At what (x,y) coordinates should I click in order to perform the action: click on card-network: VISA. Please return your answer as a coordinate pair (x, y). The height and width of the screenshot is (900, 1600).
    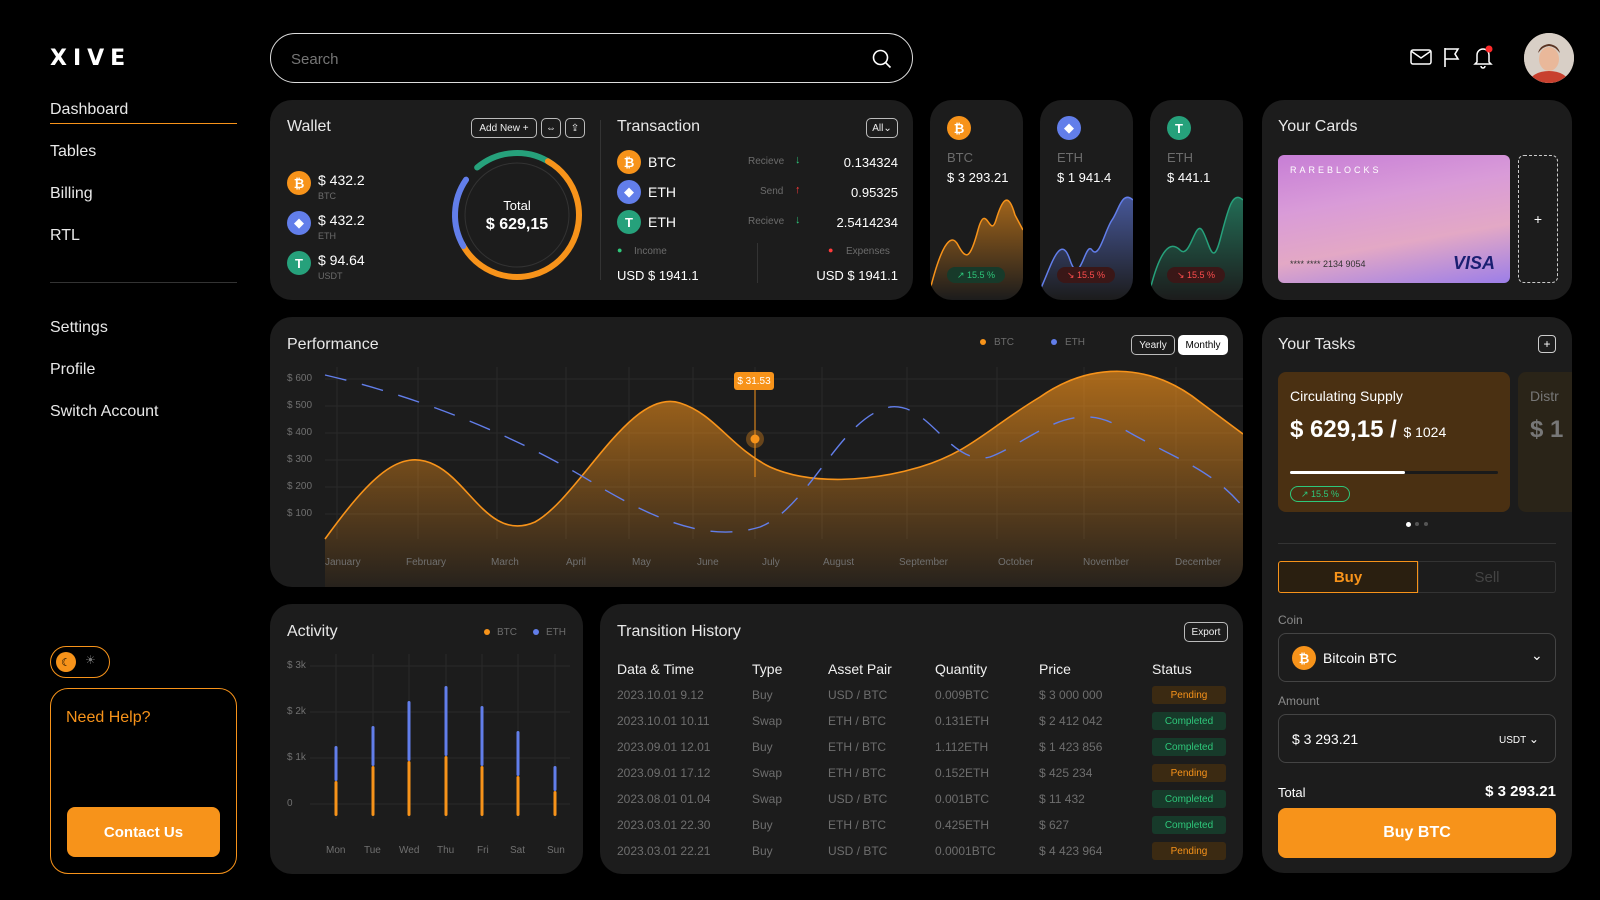
    Looking at the image, I should click on (1474, 263).